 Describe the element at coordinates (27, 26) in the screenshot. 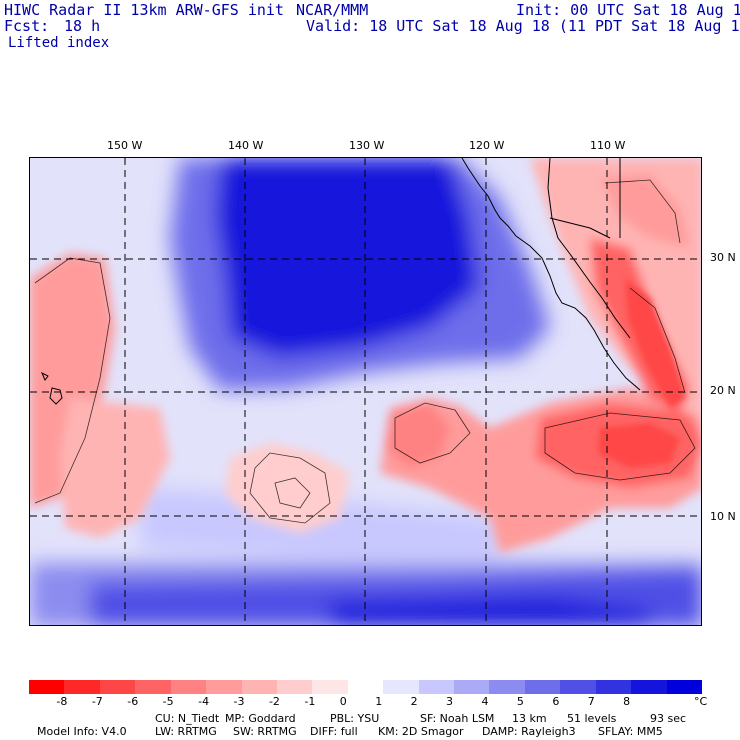

I see `forecast-label: Fcst:` at that location.